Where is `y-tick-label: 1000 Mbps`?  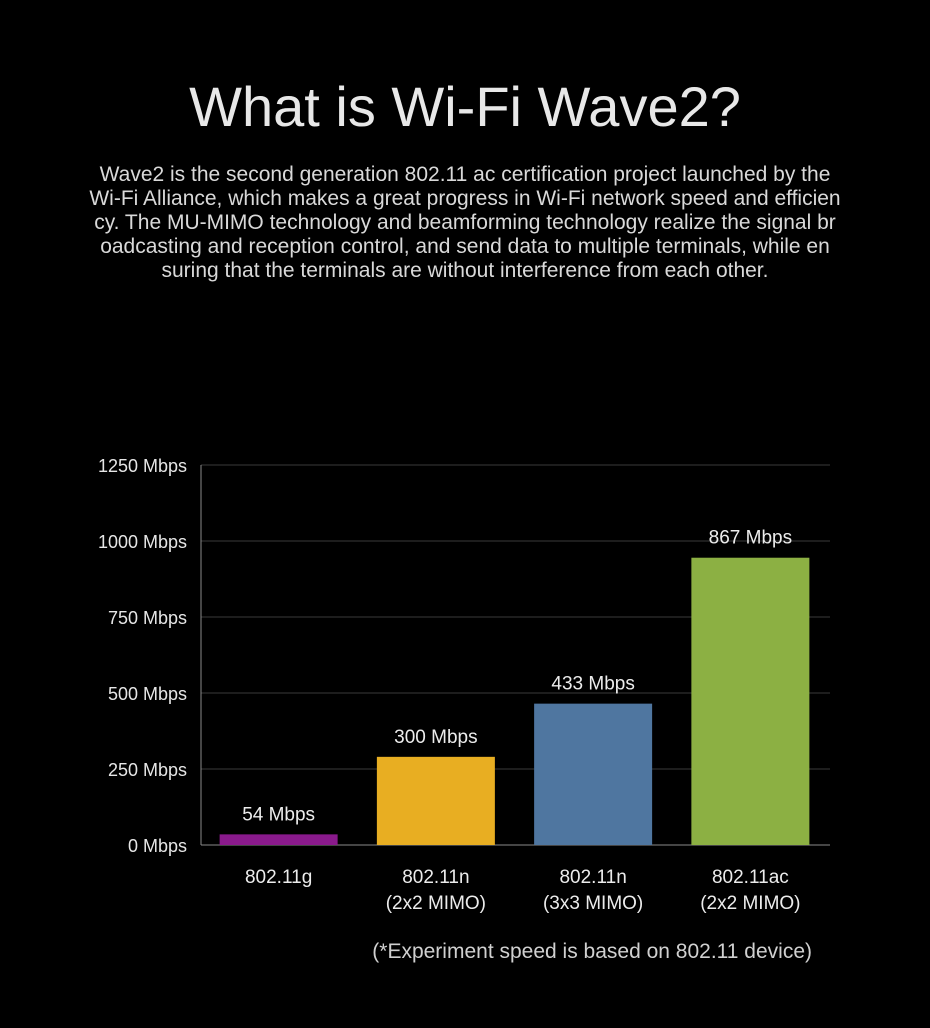 y-tick-label: 1000 Mbps is located at coordinates (142, 542).